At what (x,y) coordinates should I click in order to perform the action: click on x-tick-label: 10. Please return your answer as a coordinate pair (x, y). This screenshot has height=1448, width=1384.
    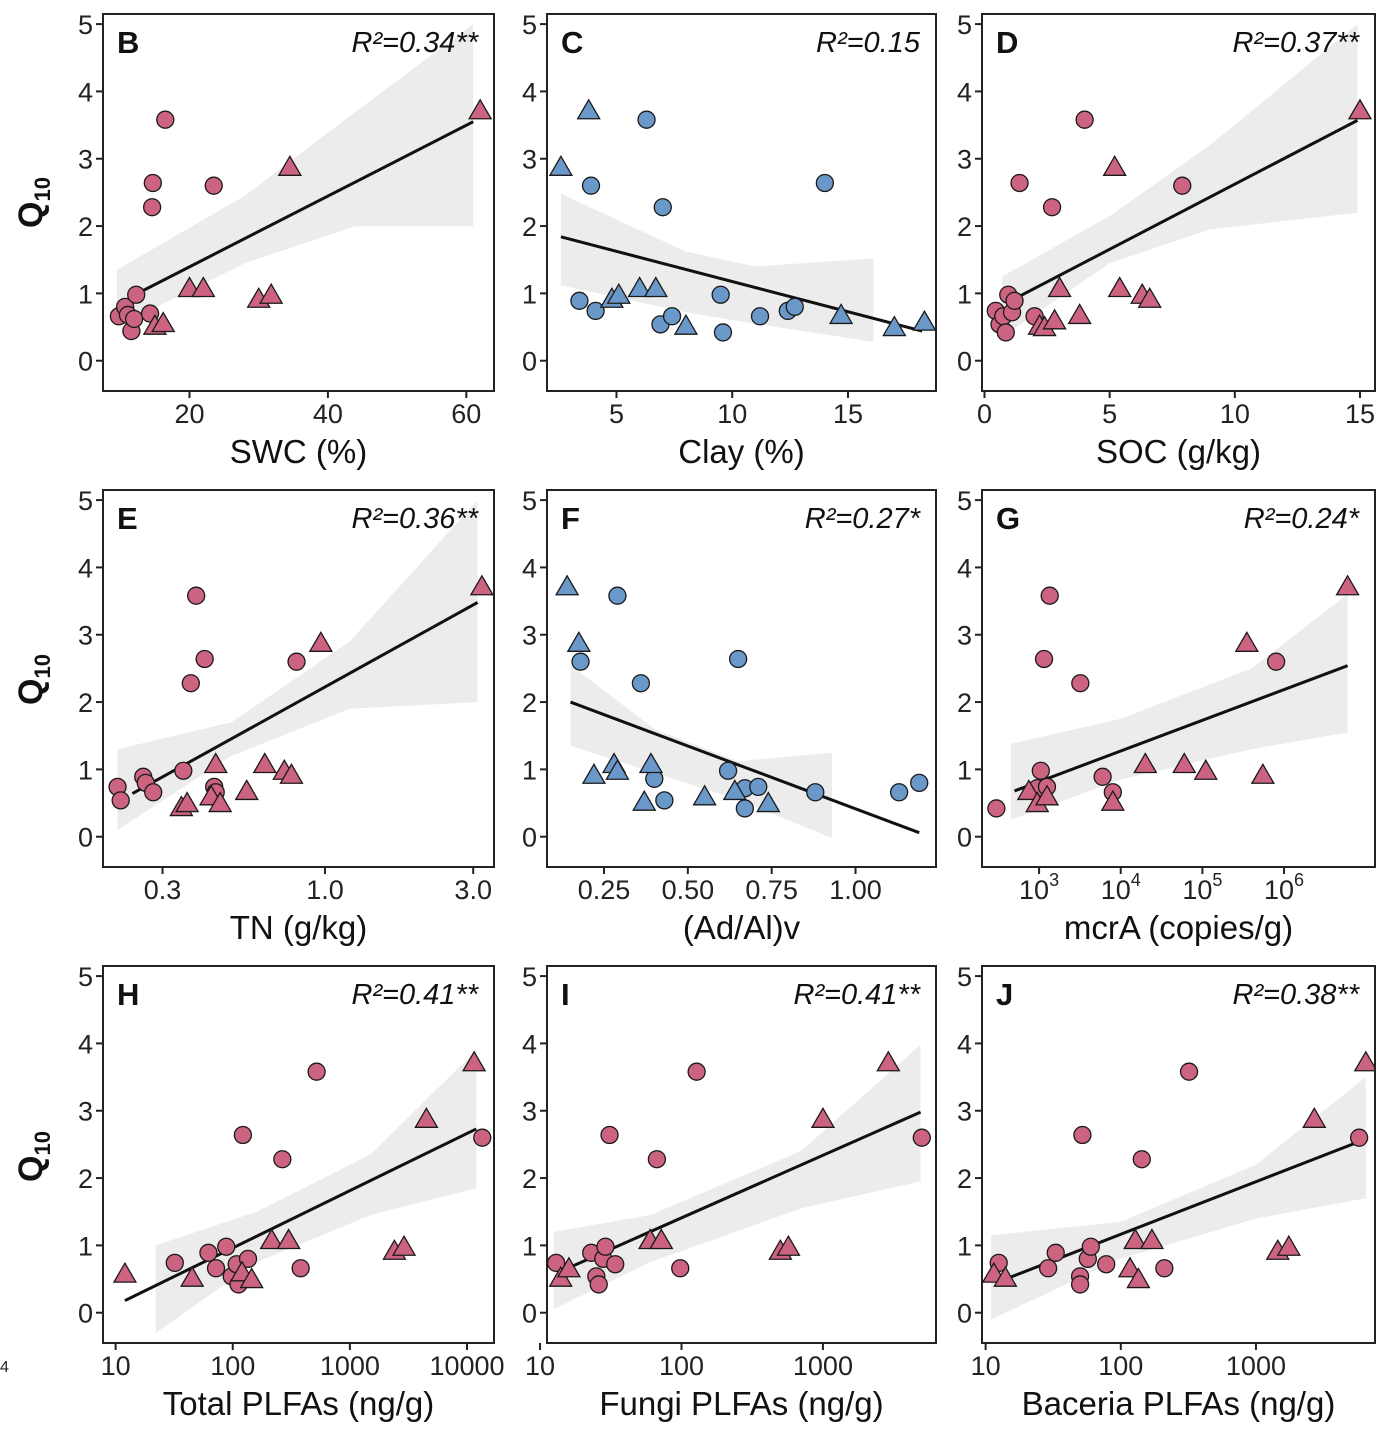
    Looking at the image, I should click on (540, 1366).